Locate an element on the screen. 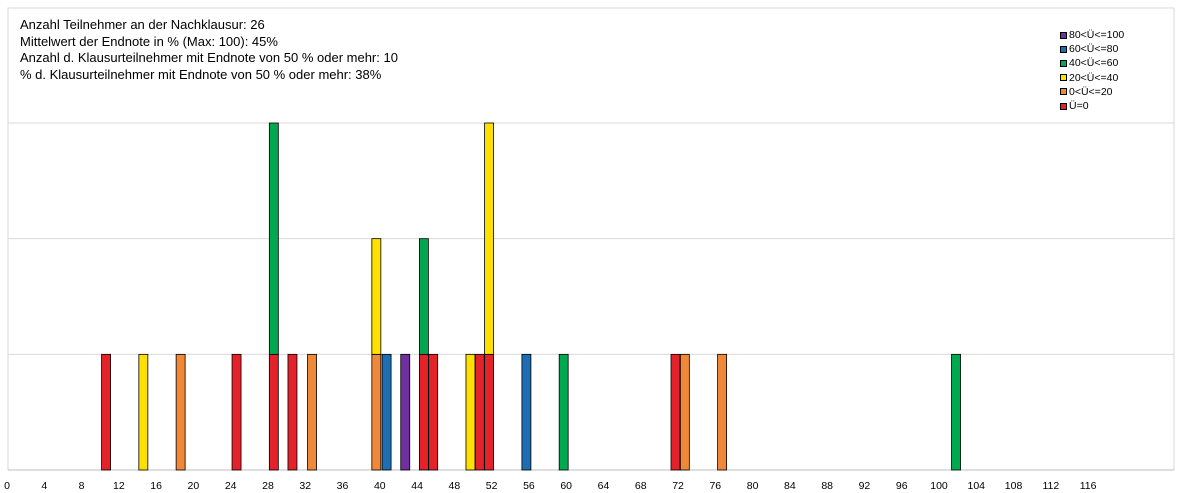 This screenshot has height=493, width=1179. x-tick-label: 104 is located at coordinates (977, 486).